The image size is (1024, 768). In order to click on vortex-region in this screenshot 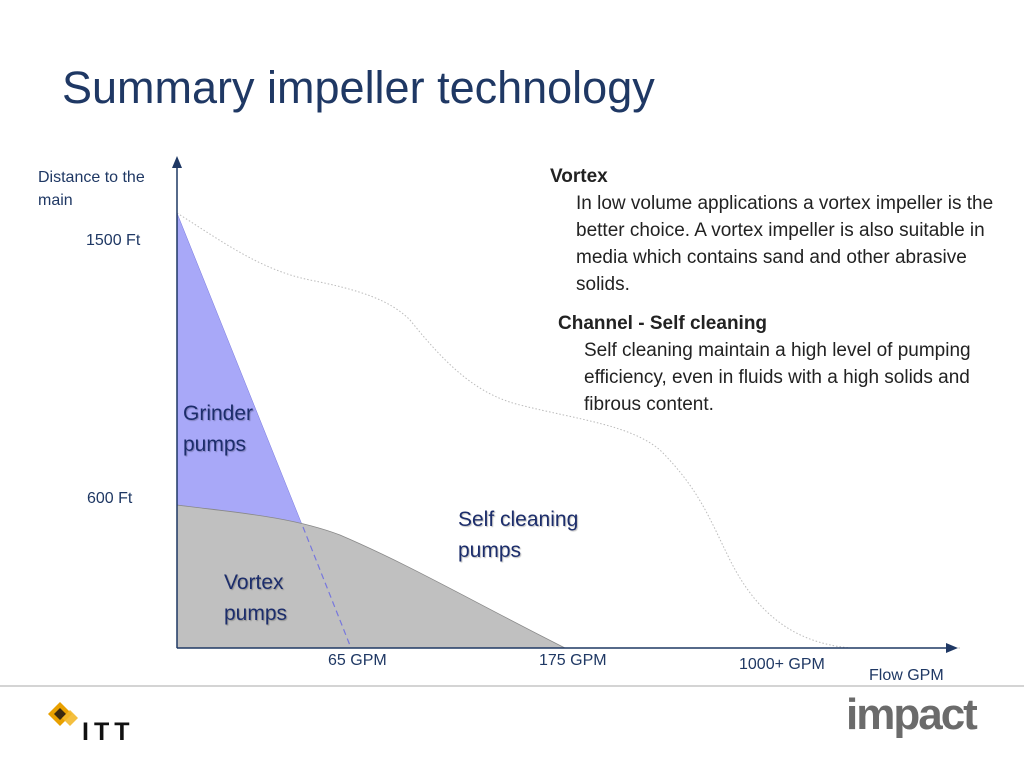, I will do `click(371, 576)`.